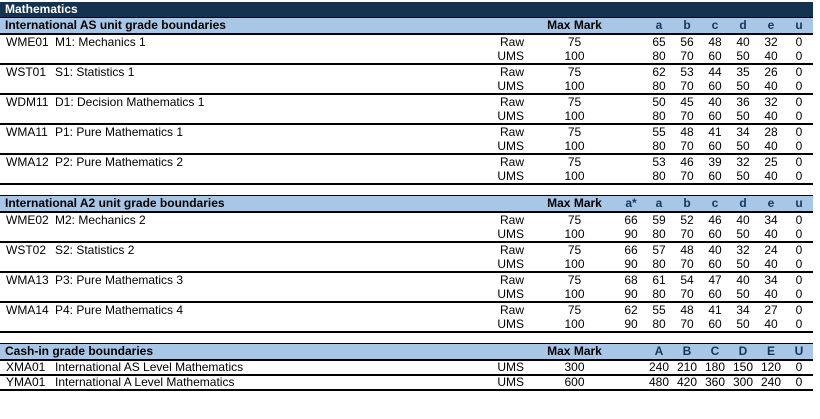  I want to click on grade-boundary-value: 44, so click(715, 72).